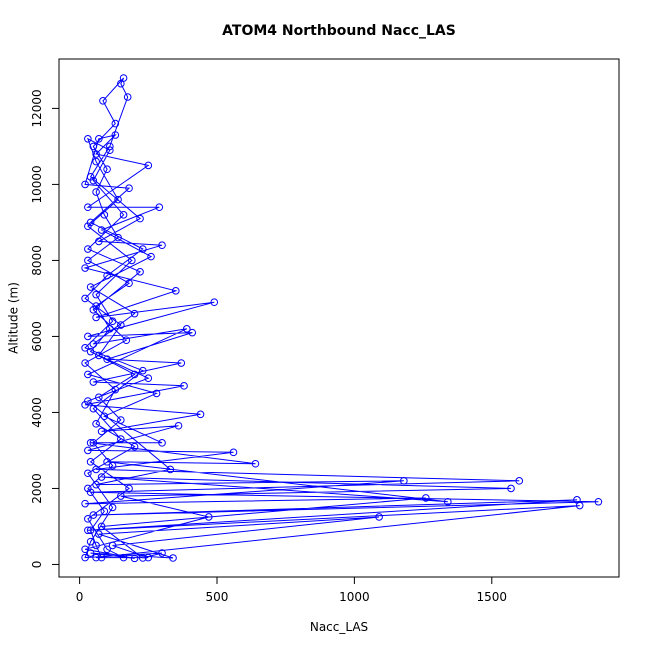 Image resolution: width=650 pixels, height=650 pixels. What do you see at coordinates (37, 108) in the screenshot?
I see `y-tick-label: 12000` at bounding box center [37, 108].